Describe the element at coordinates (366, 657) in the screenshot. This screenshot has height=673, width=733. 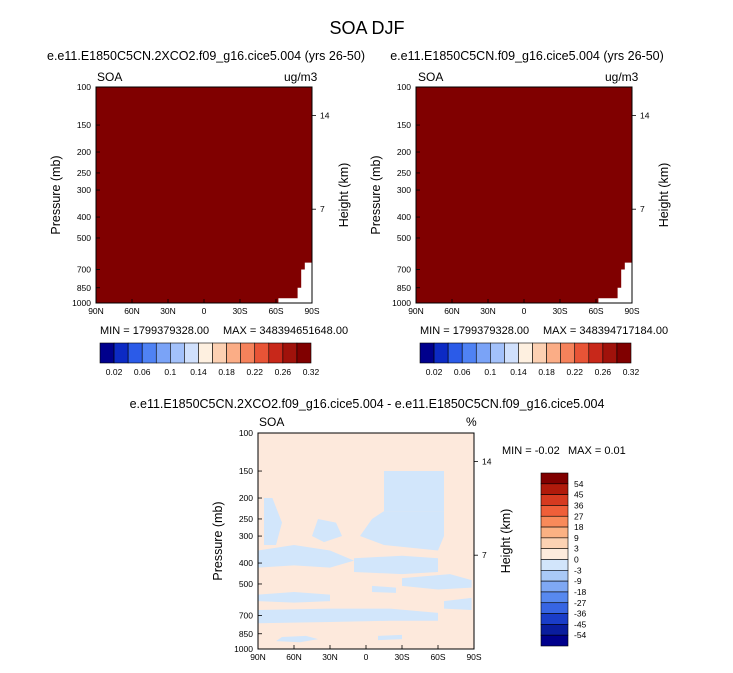
I see `x-tick-label: 0` at that location.